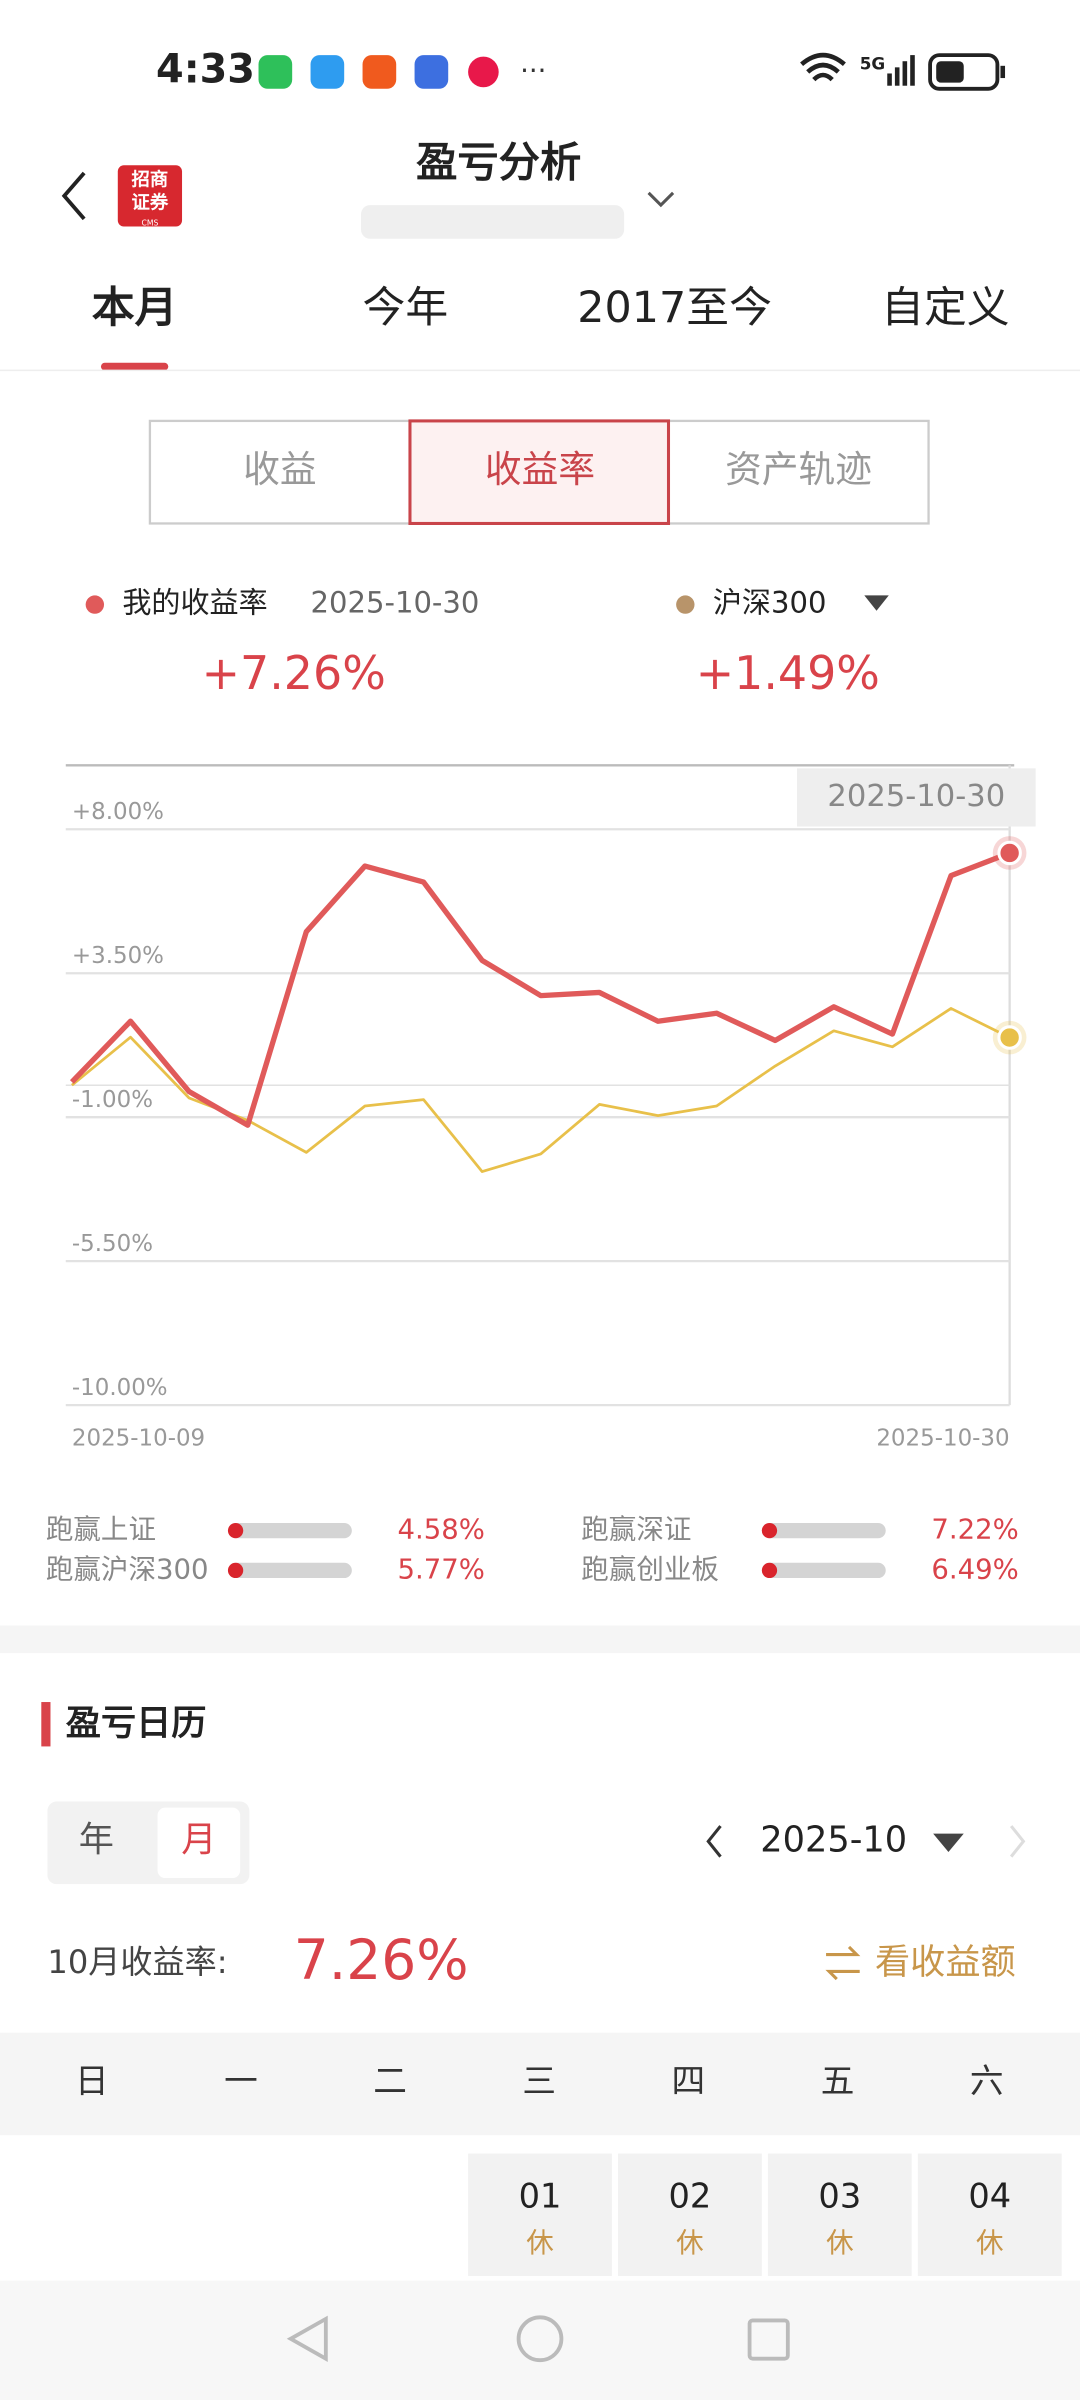 The height and width of the screenshot is (2400, 1080). Describe the element at coordinates (876, 603) in the screenshot. I see `benchmark-dropdown` at that location.